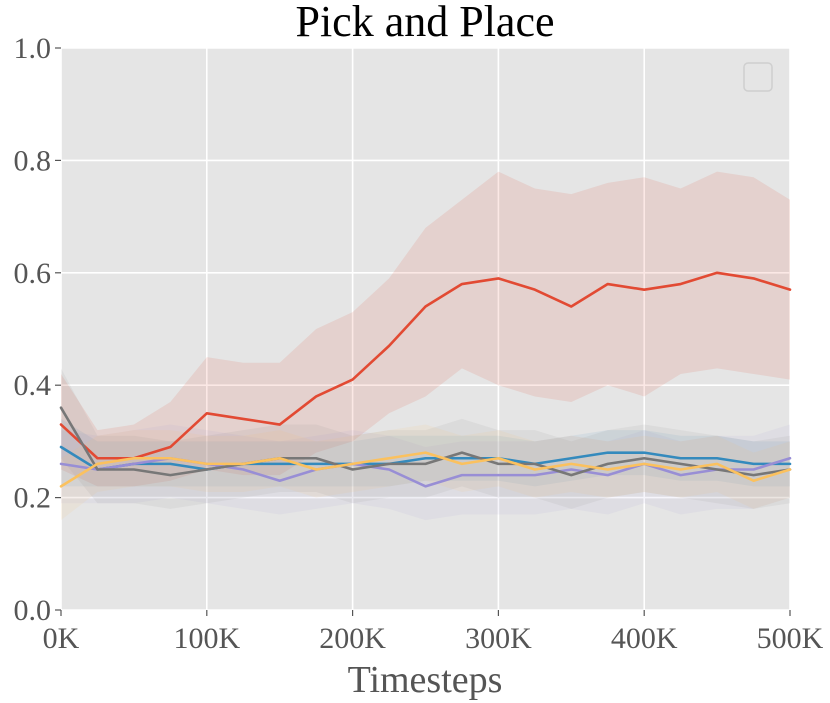  I want to click on y-tick-label: 1.0, so click(33, 48).